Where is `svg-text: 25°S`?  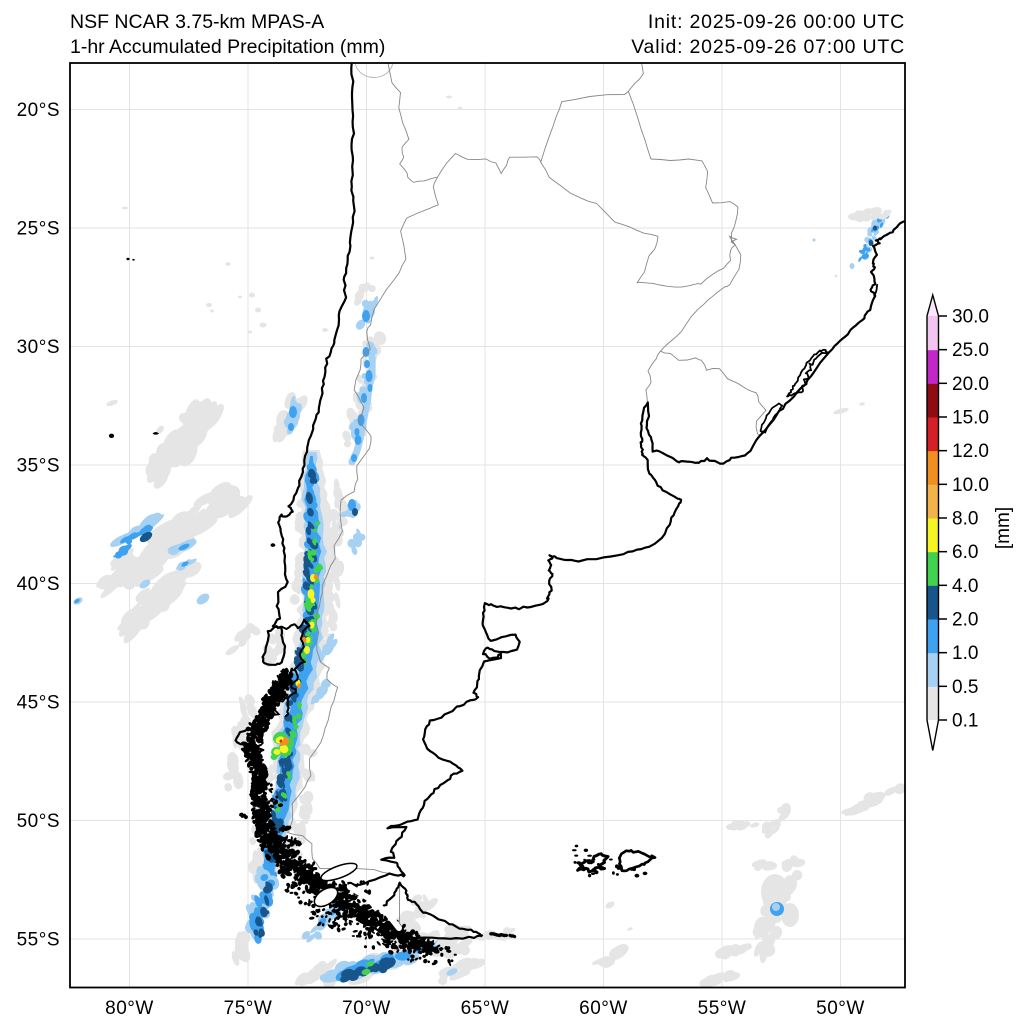
svg-text: 25°S is located at coordinates (38, 229).